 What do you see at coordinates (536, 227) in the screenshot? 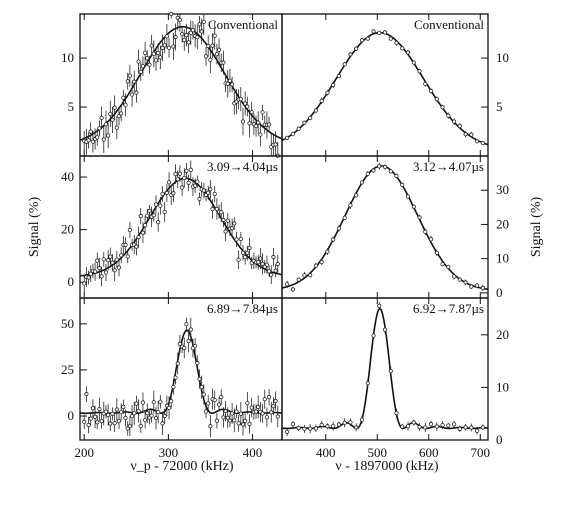
I see `right-y-axis-title: Signal (%)` at bounding box center [536, 227].